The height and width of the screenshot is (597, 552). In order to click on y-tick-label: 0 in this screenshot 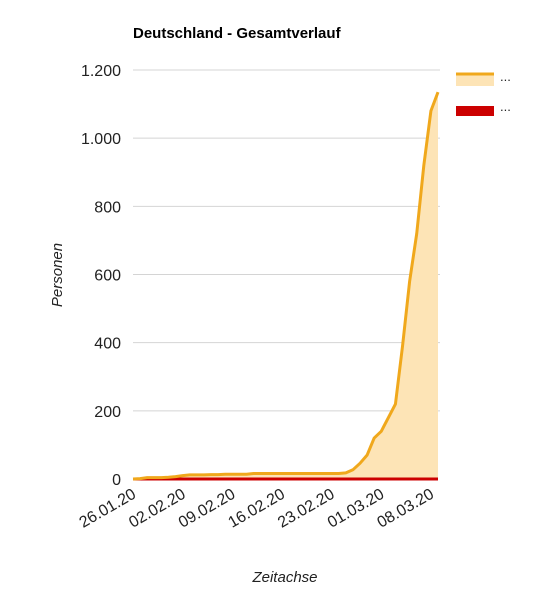, I will do `click(116, 480)`.